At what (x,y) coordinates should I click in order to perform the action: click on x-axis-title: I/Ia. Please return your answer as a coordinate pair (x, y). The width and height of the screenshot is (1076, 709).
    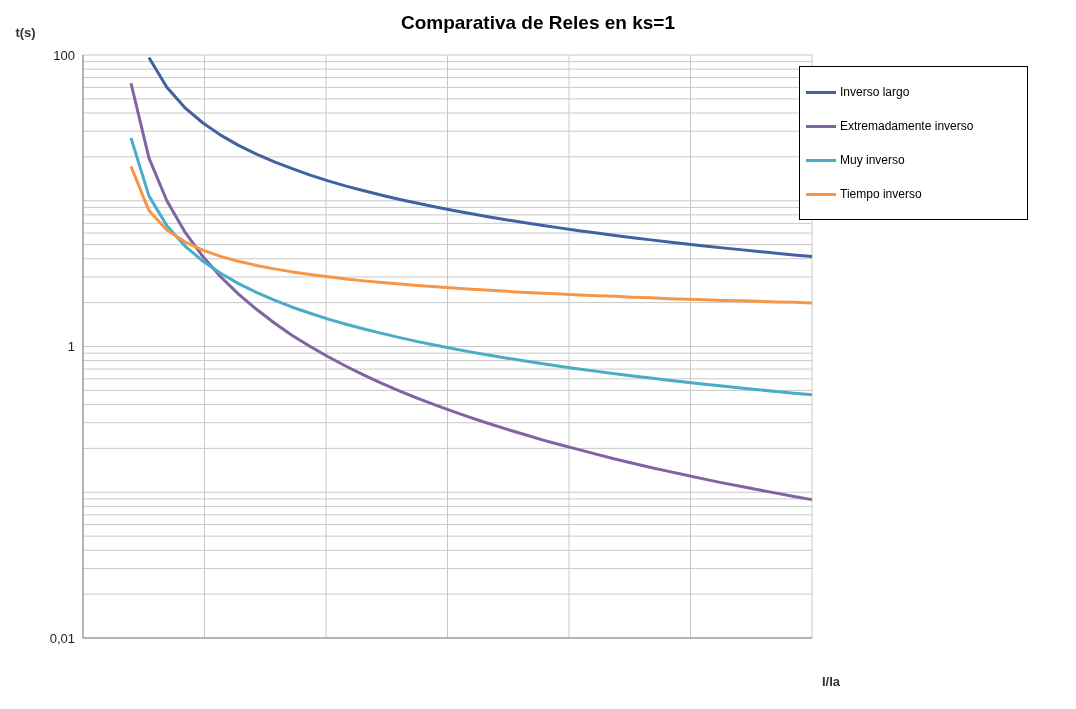
    Looking at the image, I should click on (831, 681).